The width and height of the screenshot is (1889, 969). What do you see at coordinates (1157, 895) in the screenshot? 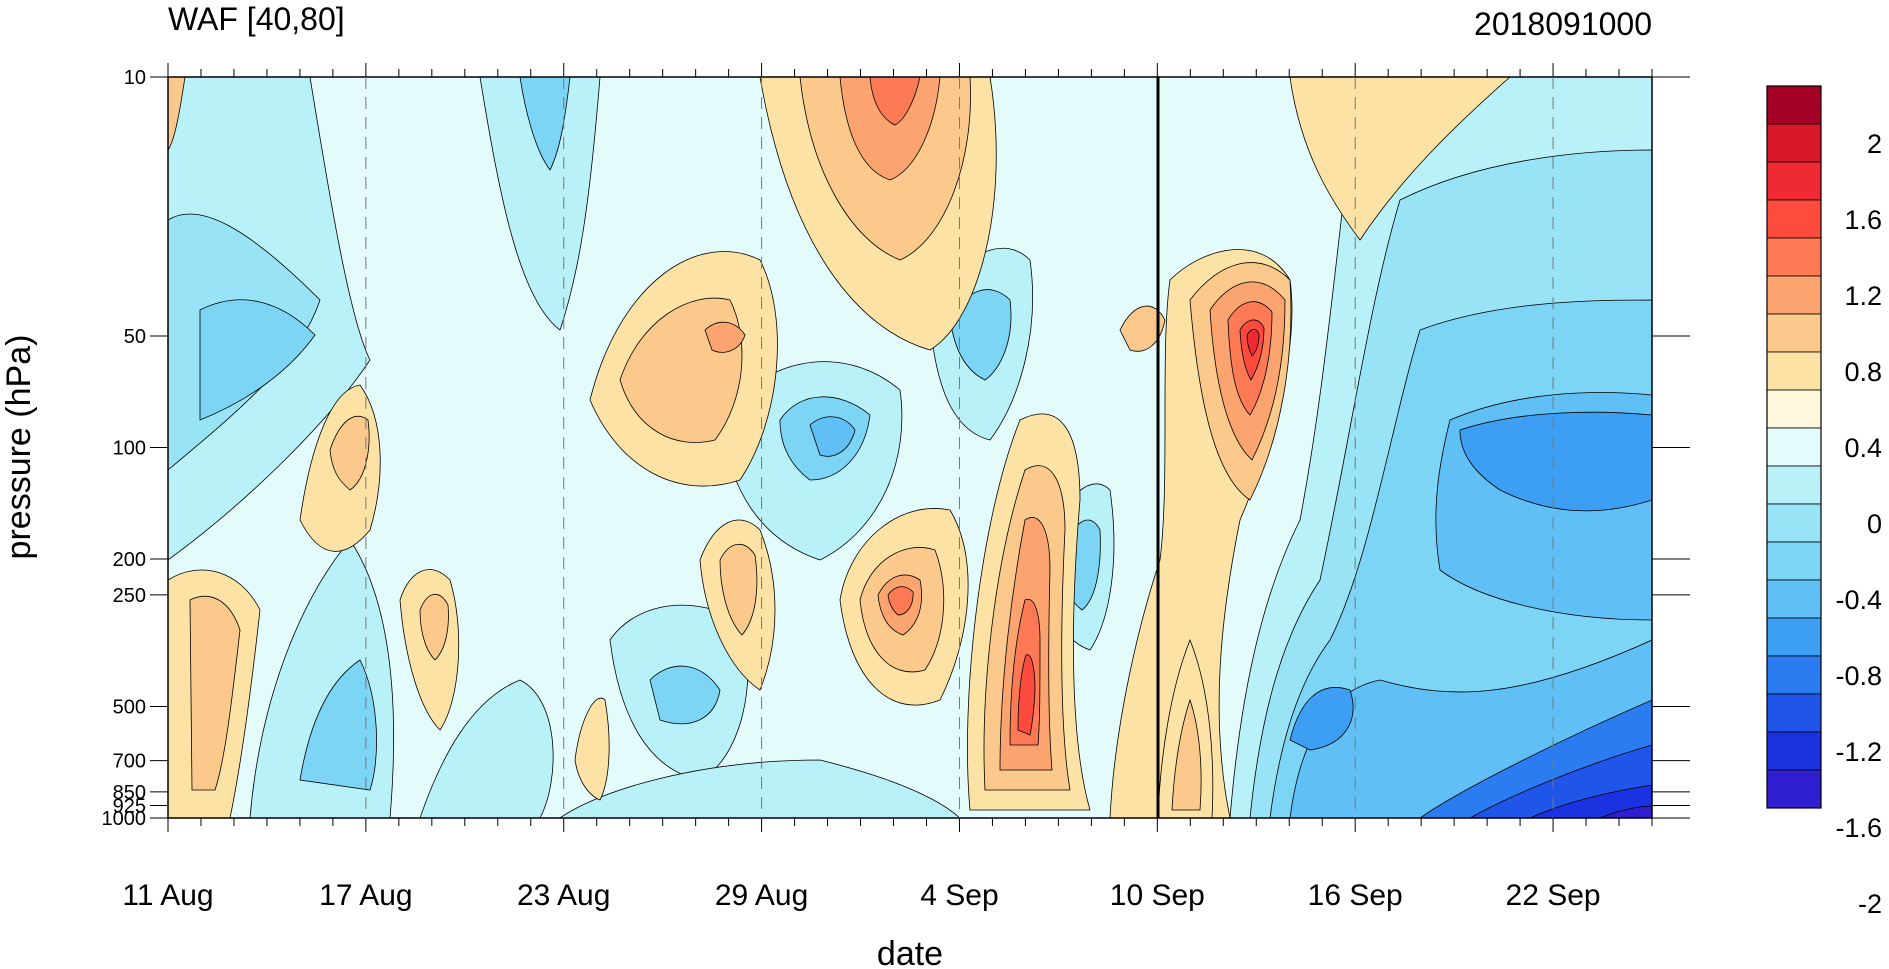
I see `x-tick-label: 10 Sep` at bounding box center [1157, 895].